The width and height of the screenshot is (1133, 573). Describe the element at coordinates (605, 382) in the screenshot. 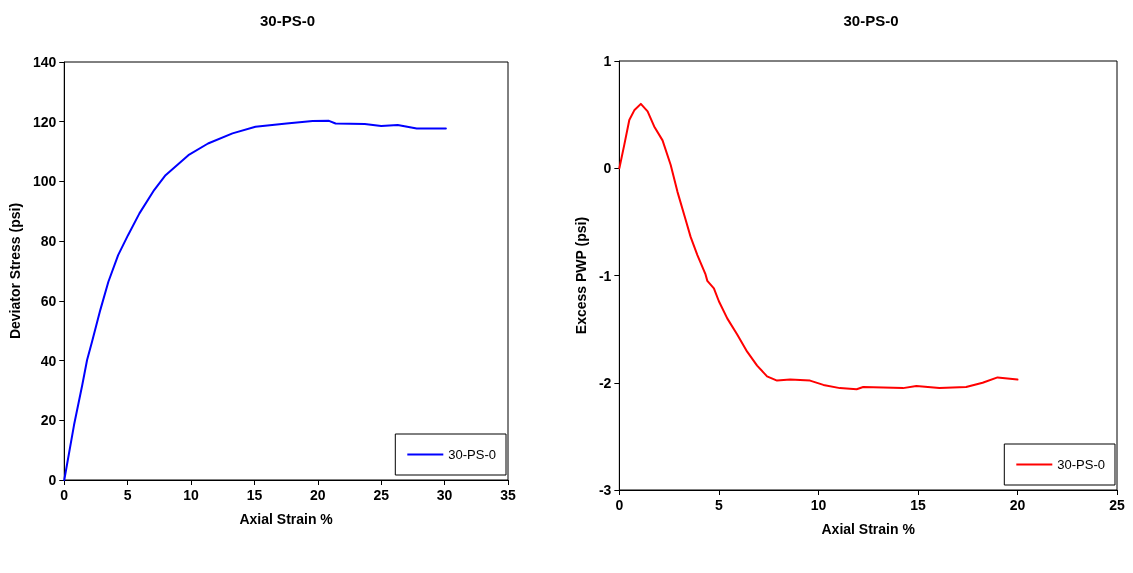

I see `y-tick-label: -2` at that location.